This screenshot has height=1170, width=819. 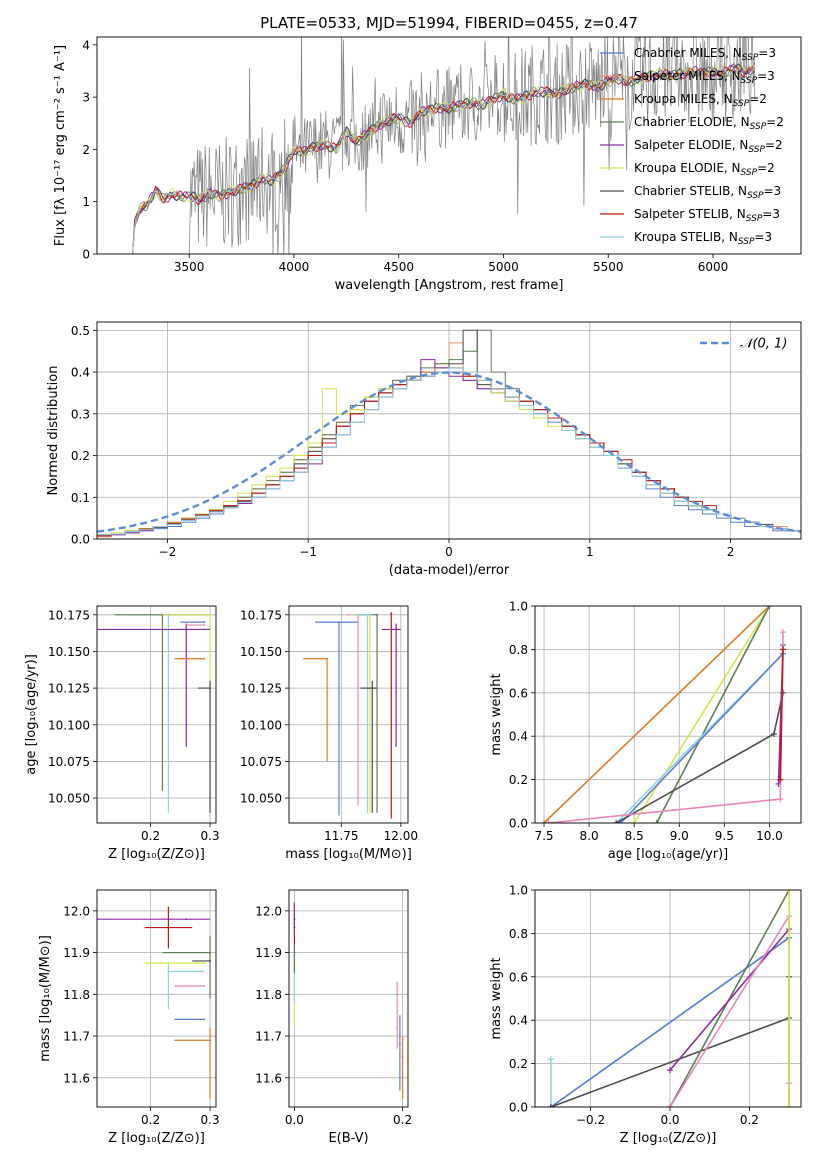 I want to click on y-tick-label: 12.0, so click(x=268, y=911).